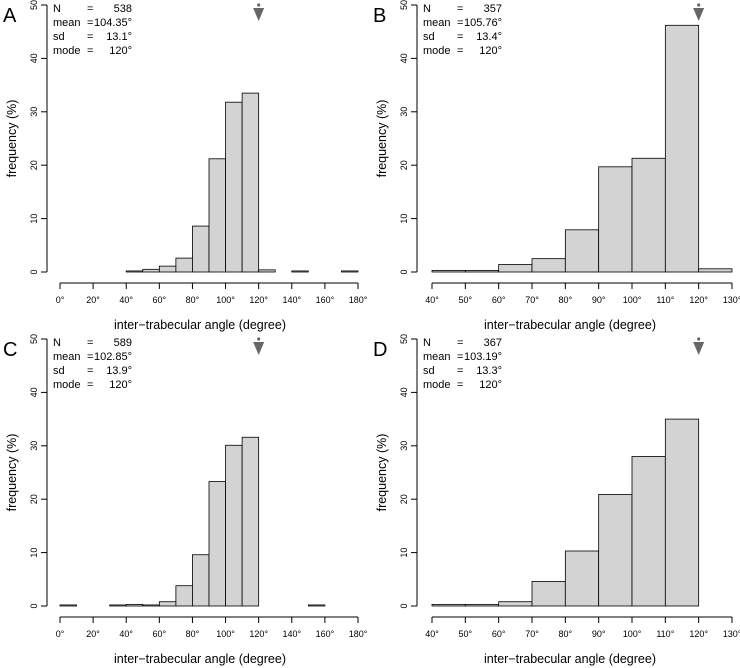 The image size is (740, 668). What do you see at coordinates (532, 300) in the screenshot?
I see `x-tick-label: 70°` at bounding box center [532, 300].